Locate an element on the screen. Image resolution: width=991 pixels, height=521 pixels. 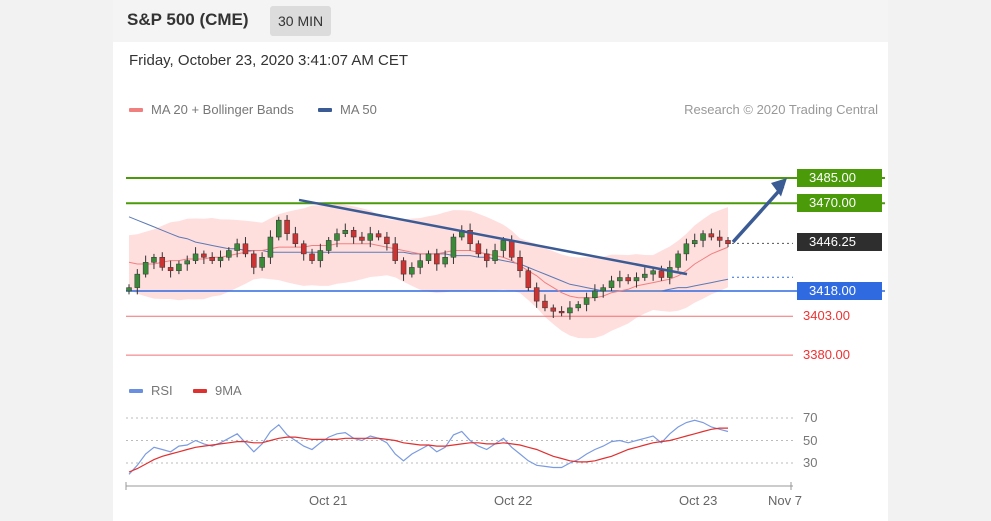
xtick-oct23: Oct 23 is located at coordinates (698, 500).